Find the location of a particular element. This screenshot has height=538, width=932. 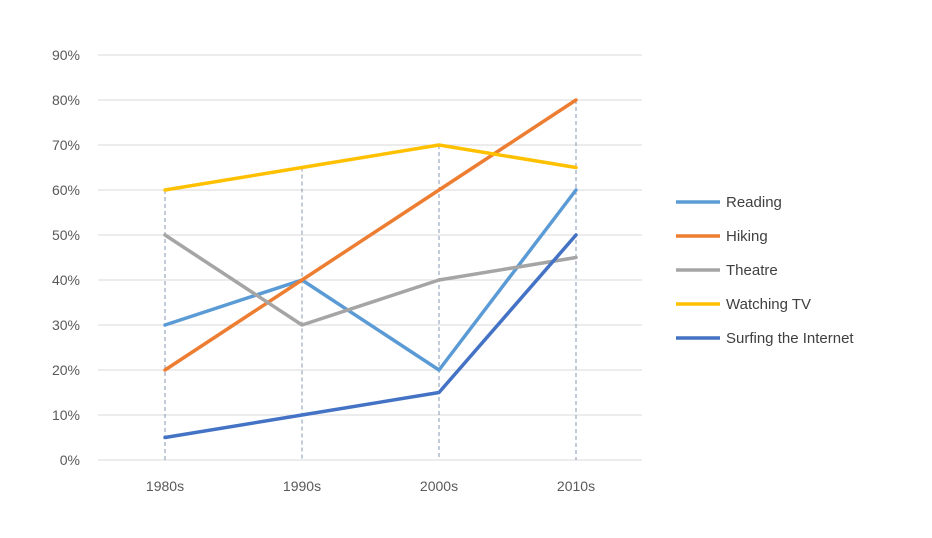

legend-label: Watching TV is located at coordinates (768, 304).